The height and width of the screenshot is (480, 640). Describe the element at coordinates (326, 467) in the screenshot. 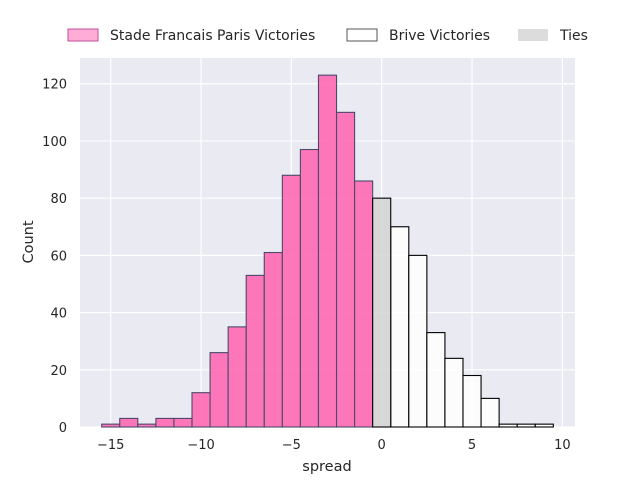

I see `x-axis-label: spread` at that location.